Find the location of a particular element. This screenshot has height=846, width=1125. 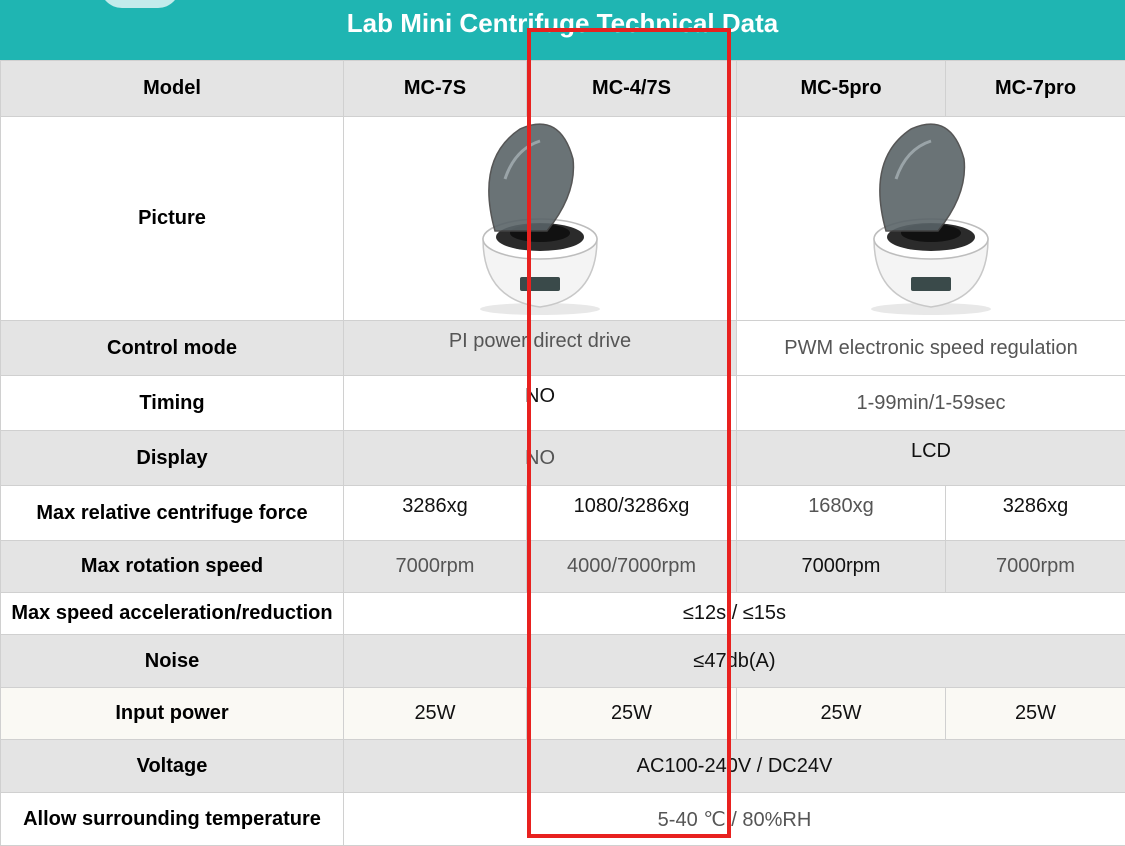

noise-value: ≤47db(A) is located at coordinates (734, 661).